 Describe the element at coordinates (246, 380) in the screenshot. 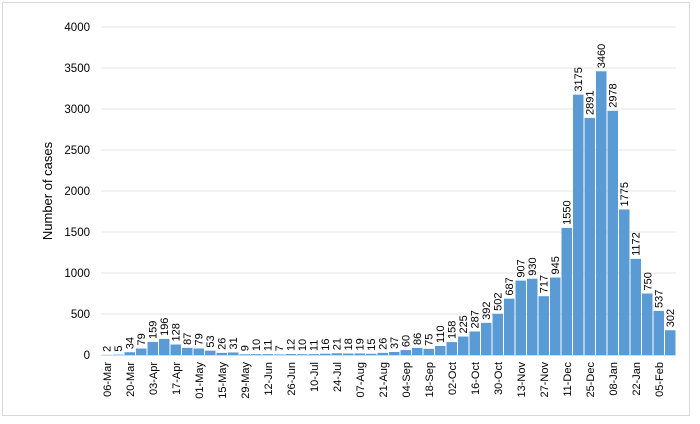

I see `x-tick-label: 29-May` at that location.